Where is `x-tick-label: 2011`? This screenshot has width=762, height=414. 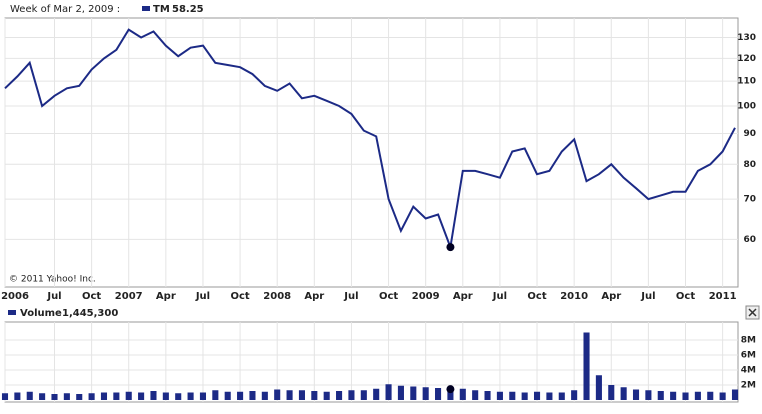
x-tick-label: 2011 is located at coordinates (723, 296).